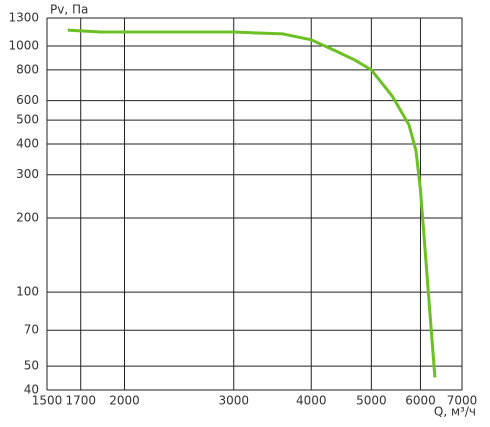 The width and height of the screenshot is (490, 427). Describe the element at coordinates (23, 46) in the screenshot. I see `y-tick-label: 1000` at that location.